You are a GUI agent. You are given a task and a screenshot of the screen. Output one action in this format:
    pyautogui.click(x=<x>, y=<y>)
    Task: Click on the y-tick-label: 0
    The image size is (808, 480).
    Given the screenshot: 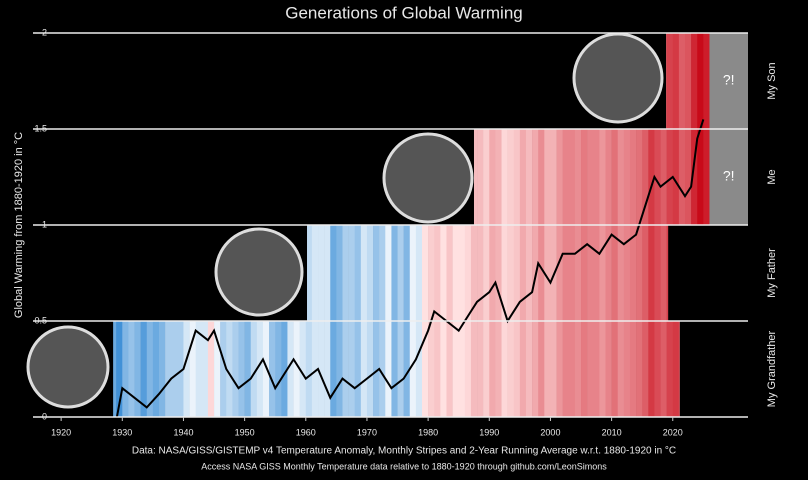 What is the action you would take?
    pyautogui.click(x=44, y=416)
    